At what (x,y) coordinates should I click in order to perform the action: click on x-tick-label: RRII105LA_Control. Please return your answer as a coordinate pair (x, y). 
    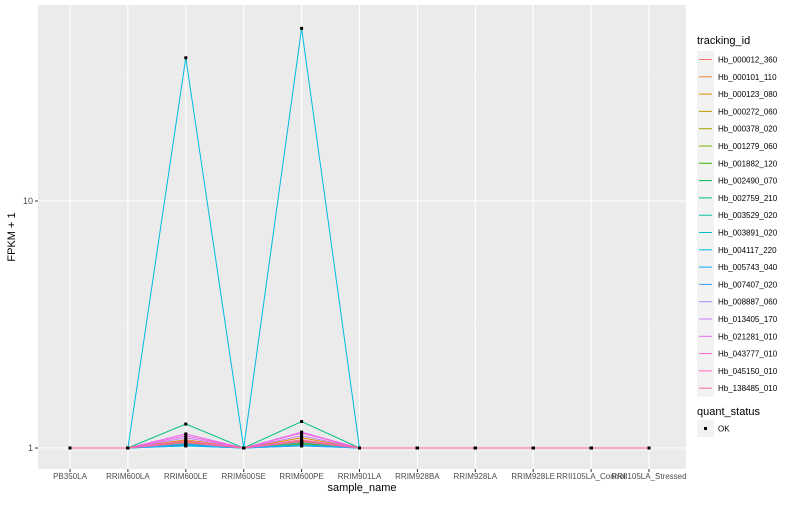
    Looking at the image, I should click on (591, 476).